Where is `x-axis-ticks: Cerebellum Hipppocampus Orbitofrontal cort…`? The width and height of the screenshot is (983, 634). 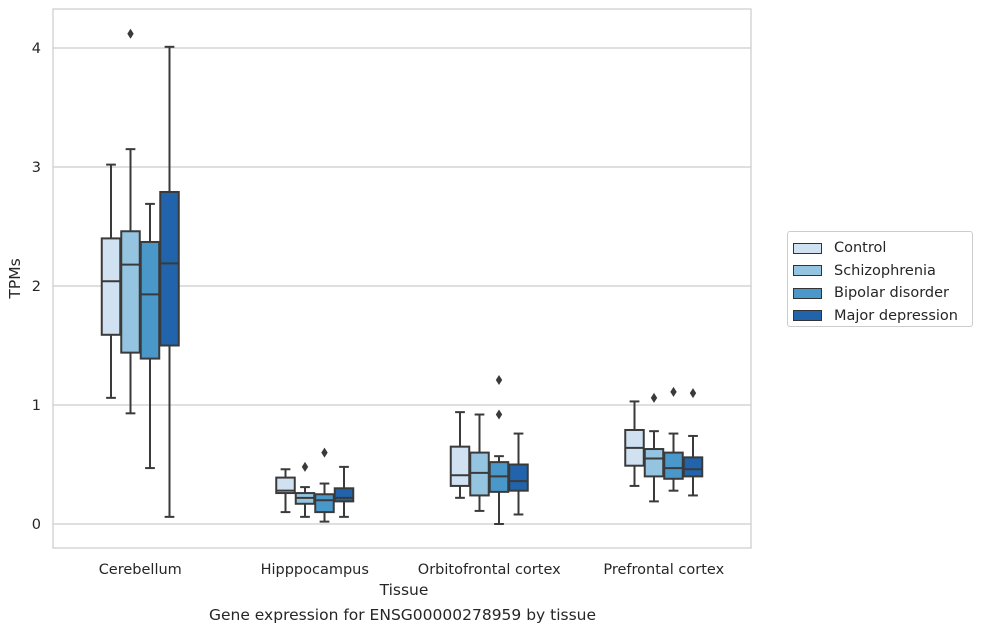
x-axis-ticks: Cerebellum Hipppocampus Orbitofrontal cort… is located at coordinates (412, 570).